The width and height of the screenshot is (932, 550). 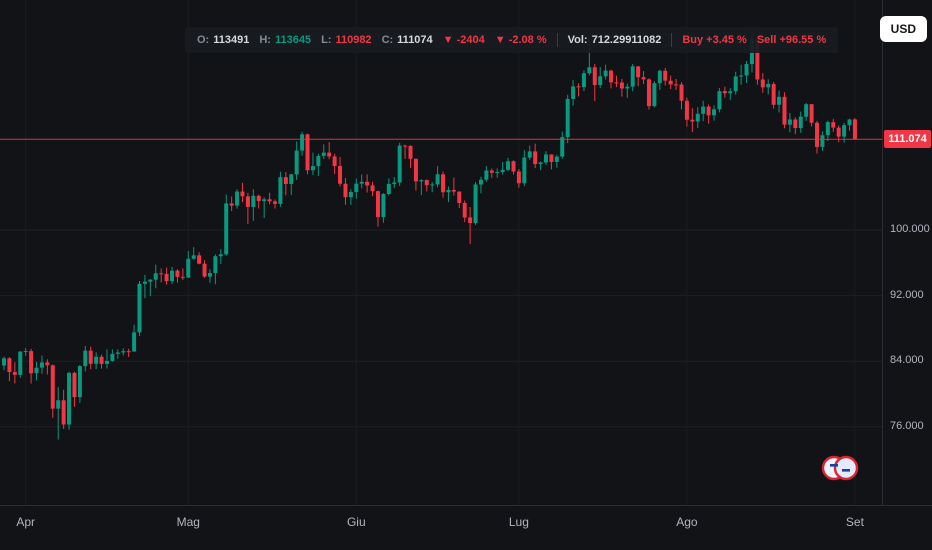 I want to click on currency-usd-button: USD, so click(x=903, y=29).